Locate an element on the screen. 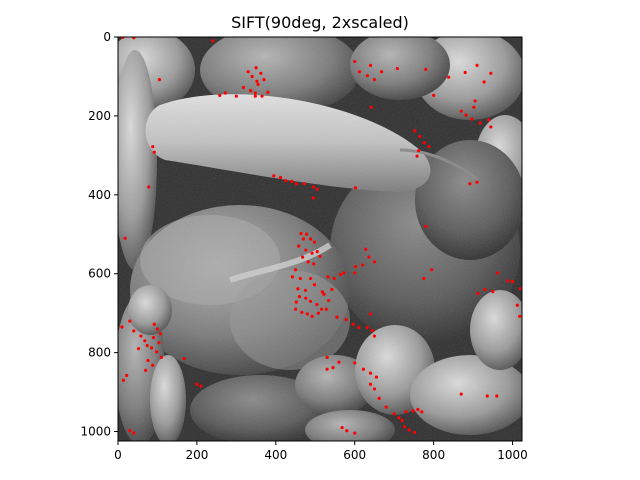 The height and width of the screenshot is (480, 640). y-tick-label: 0 is located at coordinates (107, 37).